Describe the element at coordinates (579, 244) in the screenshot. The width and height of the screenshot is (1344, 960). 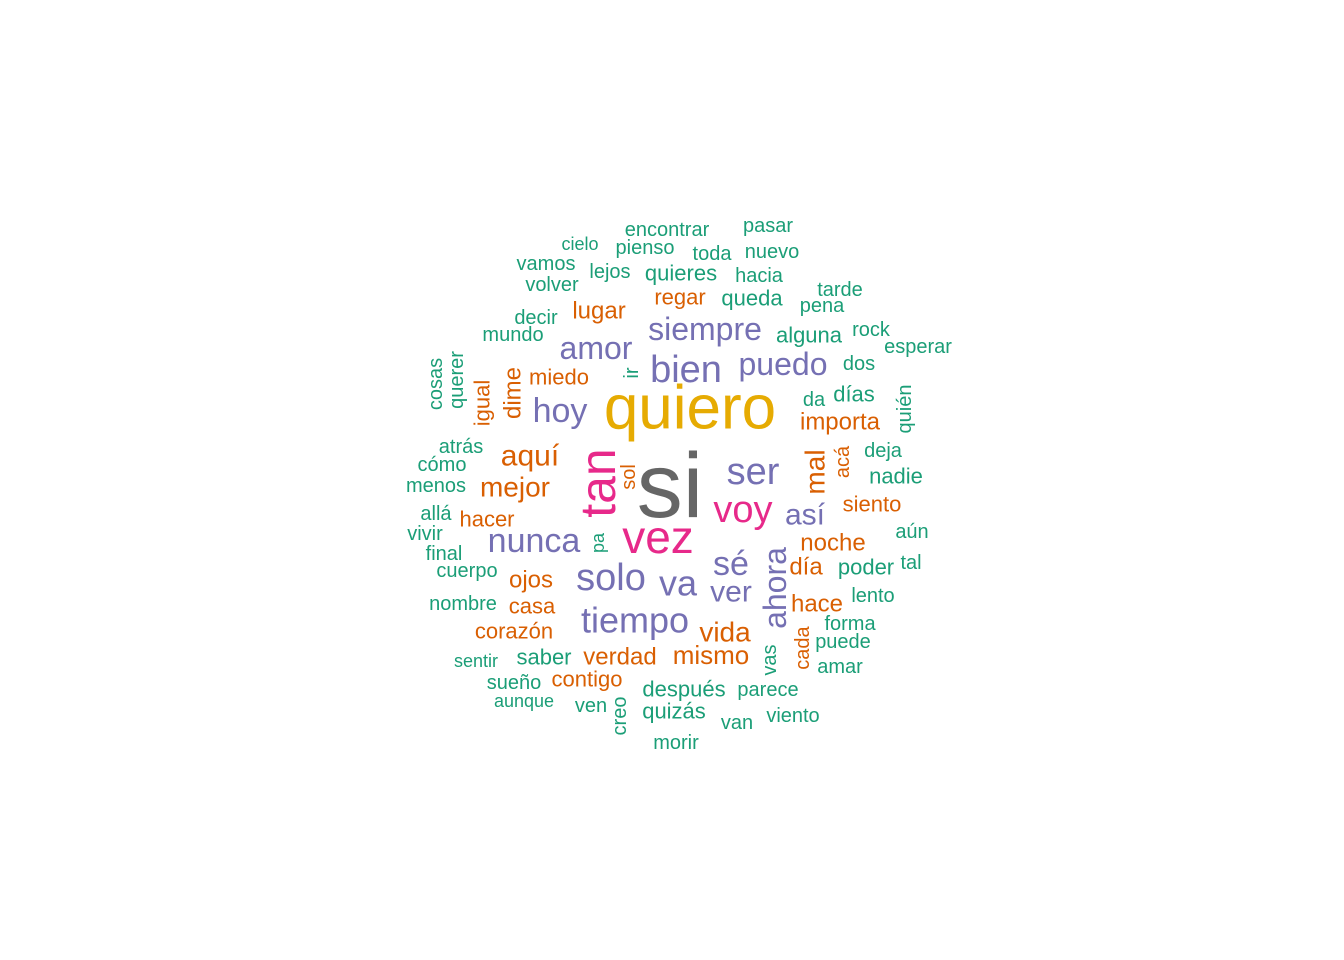
I see `word-cielo: cielo` at that location.